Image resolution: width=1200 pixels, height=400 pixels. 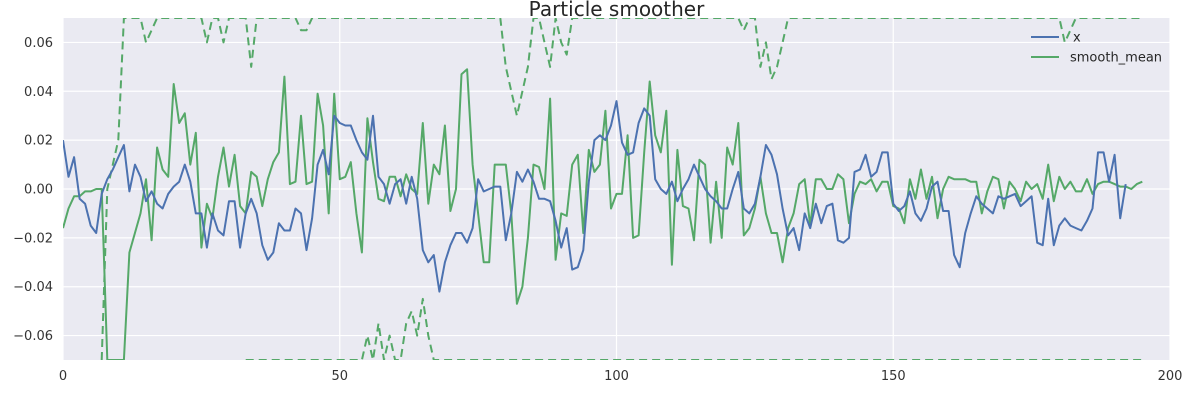 I want to click on x-tick-label: 150, so click(x=893, y=376).